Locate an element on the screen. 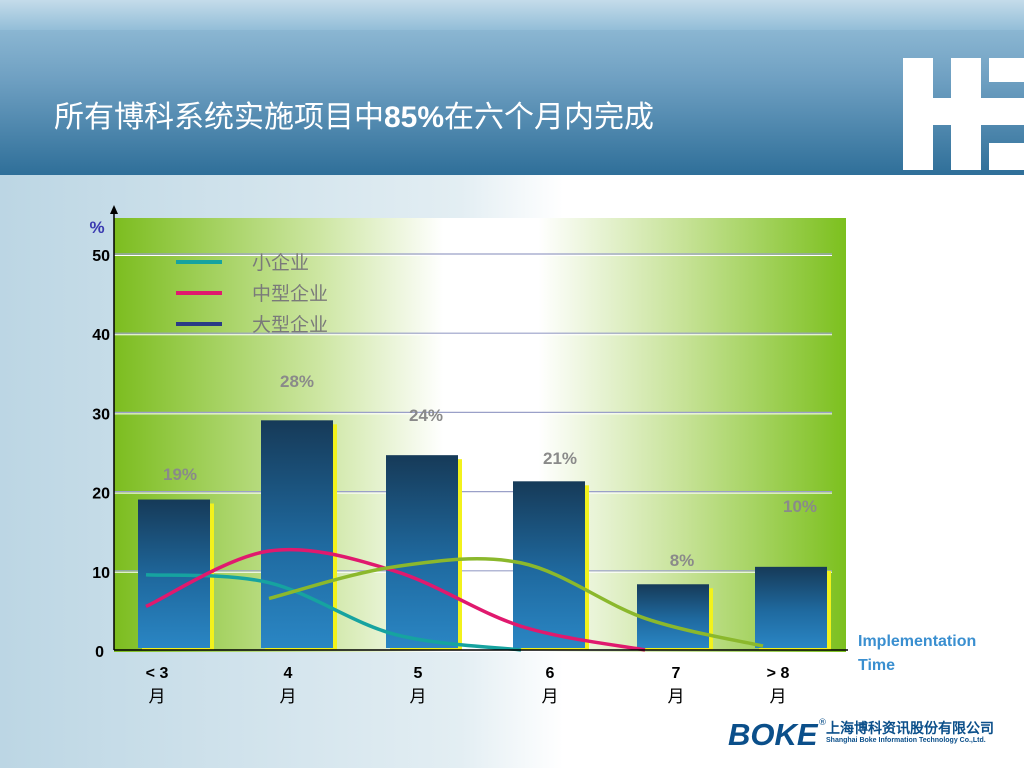 This screenshot has height=768, width=1024. legend-label-0: 小企业 is located at coordinates (280, 263).